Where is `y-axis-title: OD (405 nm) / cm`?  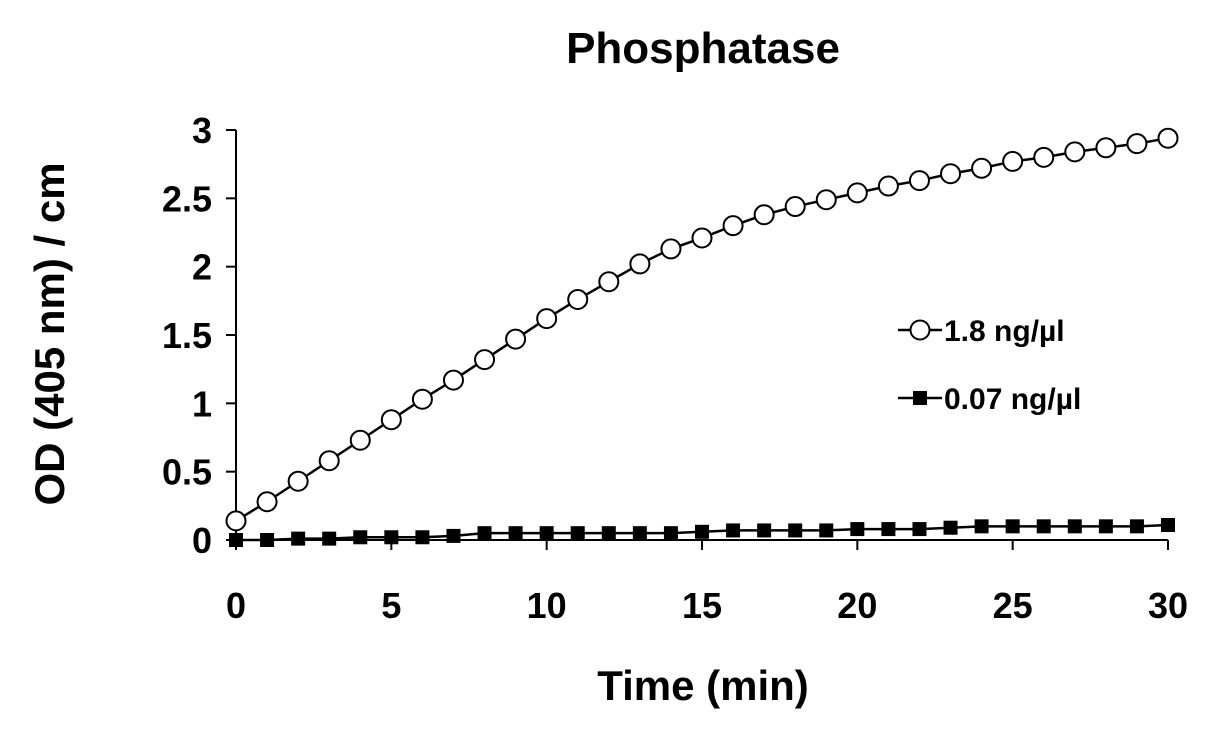
y-axis-title: OD (405 nm) / cm is located at coordinates (49, 333).